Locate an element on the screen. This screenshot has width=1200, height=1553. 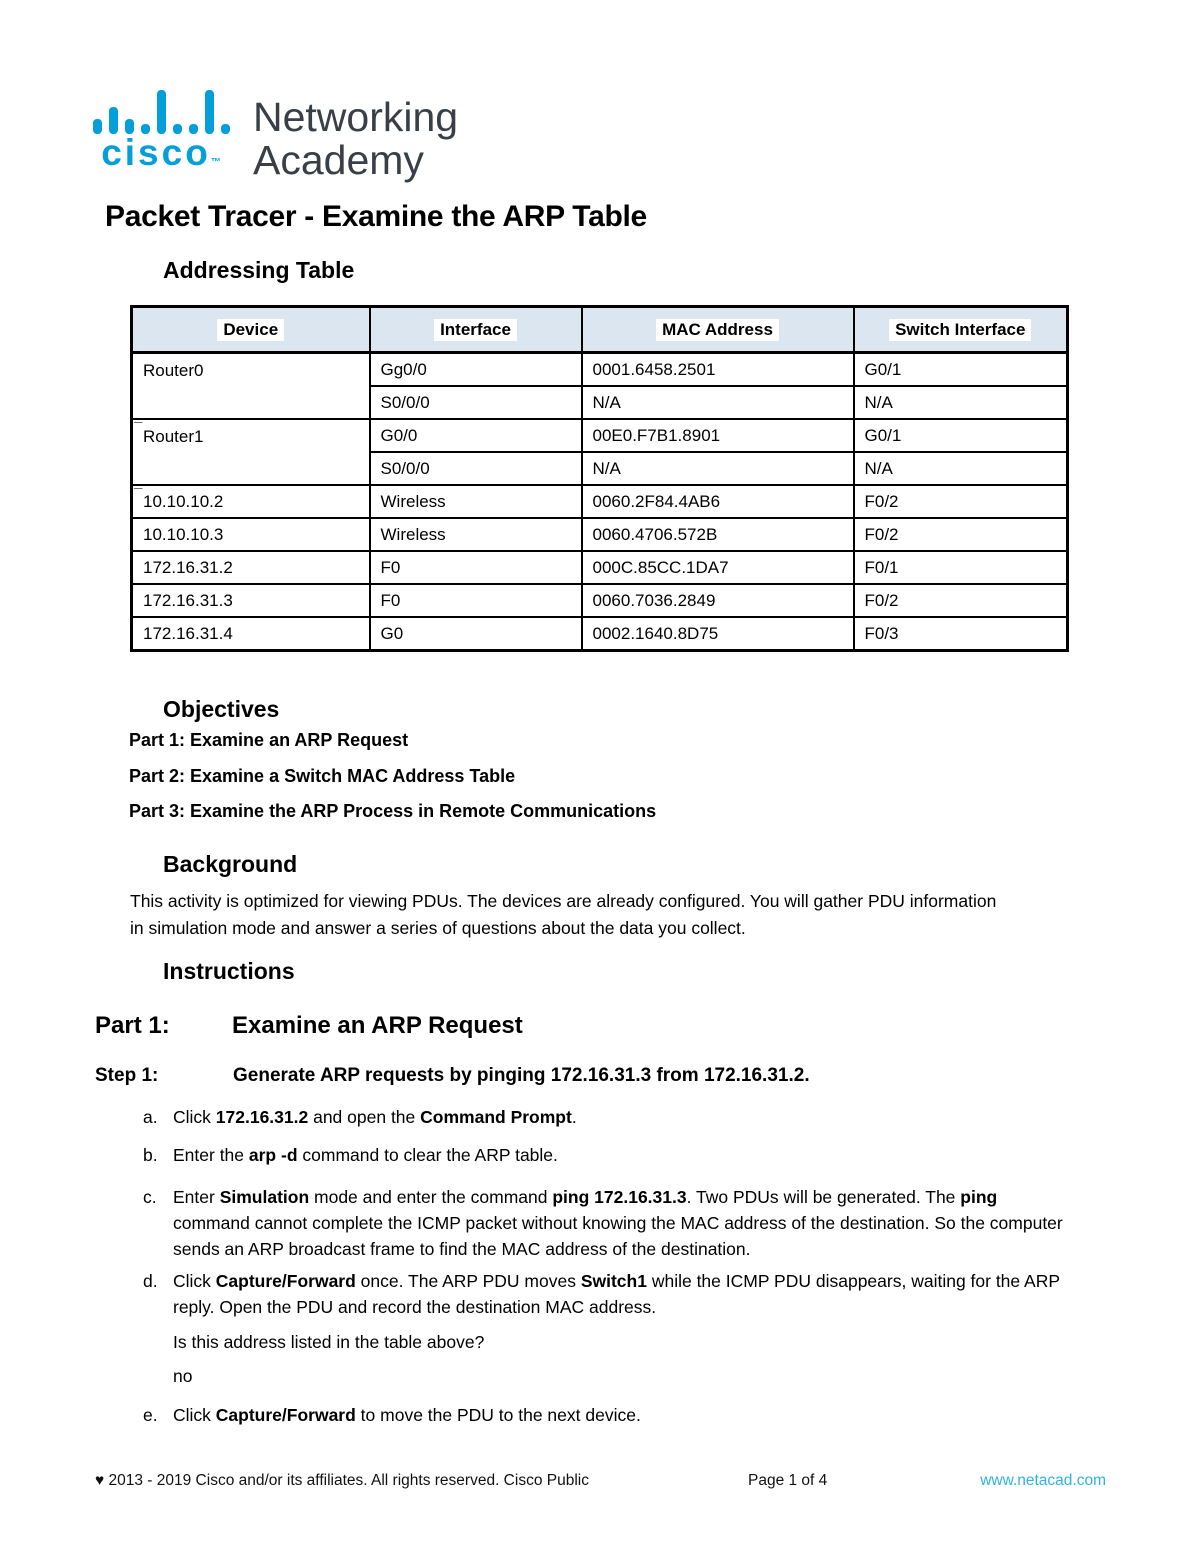
col-header-interface: Interface is located at coordinates (475, 329).